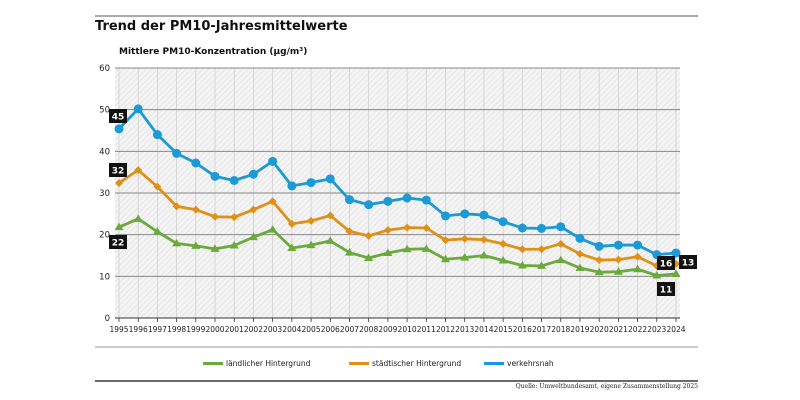 This screenshot has height=400, width=800. Describe the element at coordinates (118, 329) in the screenshot. I see `x-tick-label: 1995` at that location.